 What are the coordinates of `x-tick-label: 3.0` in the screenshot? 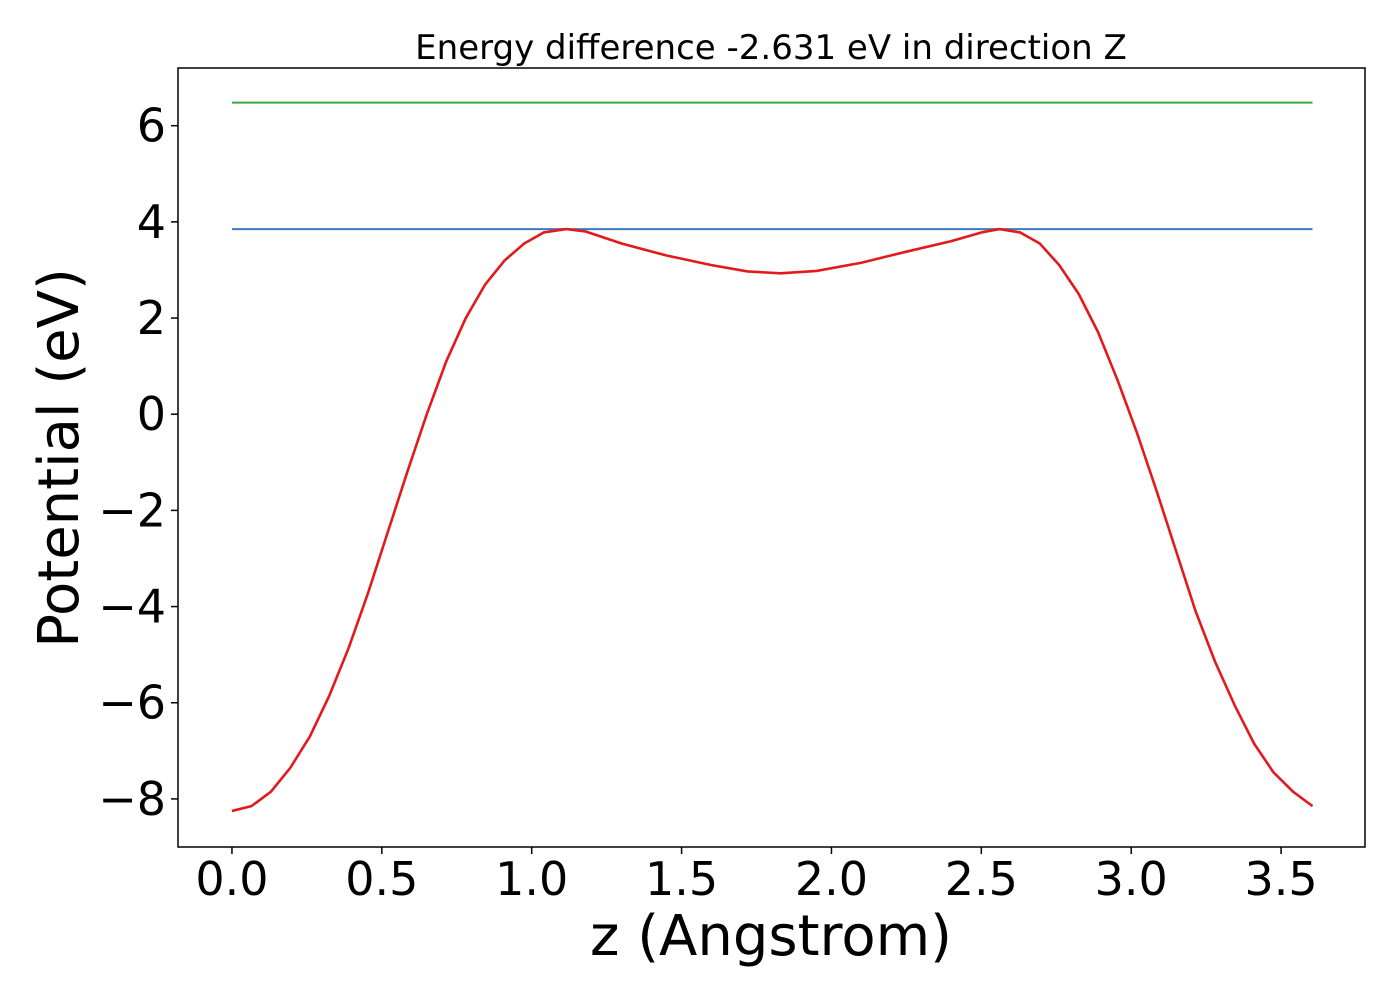 It's located at (1131, 879).